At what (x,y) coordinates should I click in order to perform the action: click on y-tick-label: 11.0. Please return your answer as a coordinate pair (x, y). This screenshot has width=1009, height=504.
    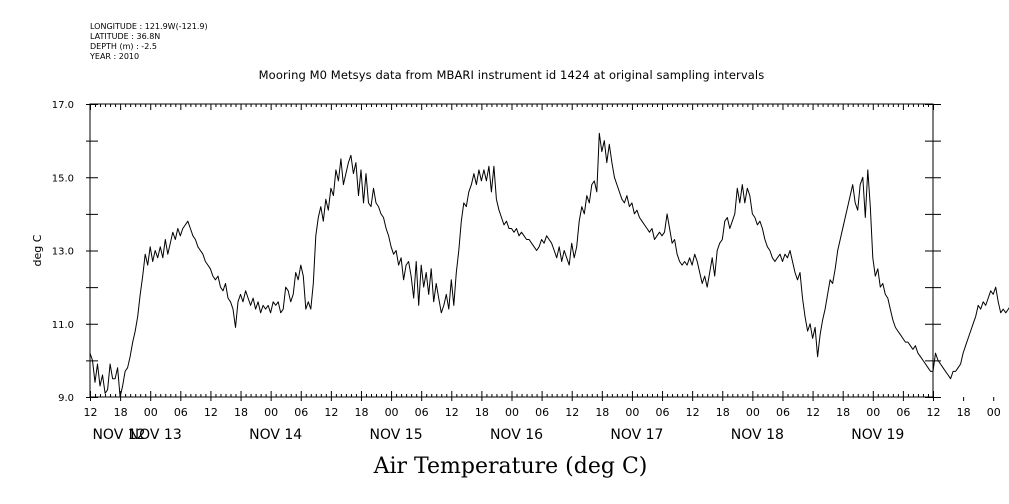
    Looking at the image, I should click on (63, 325).